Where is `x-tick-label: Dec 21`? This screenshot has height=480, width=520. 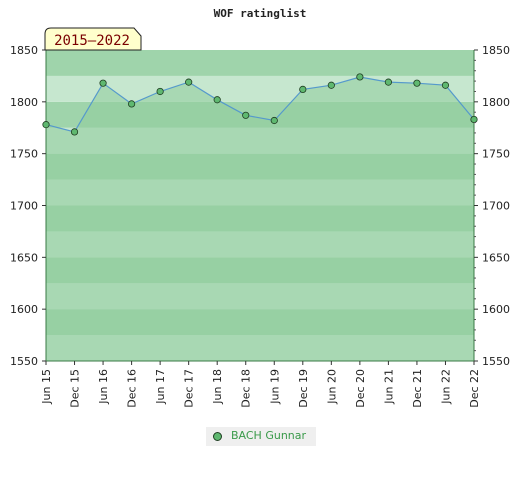 x-tick-label: Dec 21 is located at coordinates (417, 388).